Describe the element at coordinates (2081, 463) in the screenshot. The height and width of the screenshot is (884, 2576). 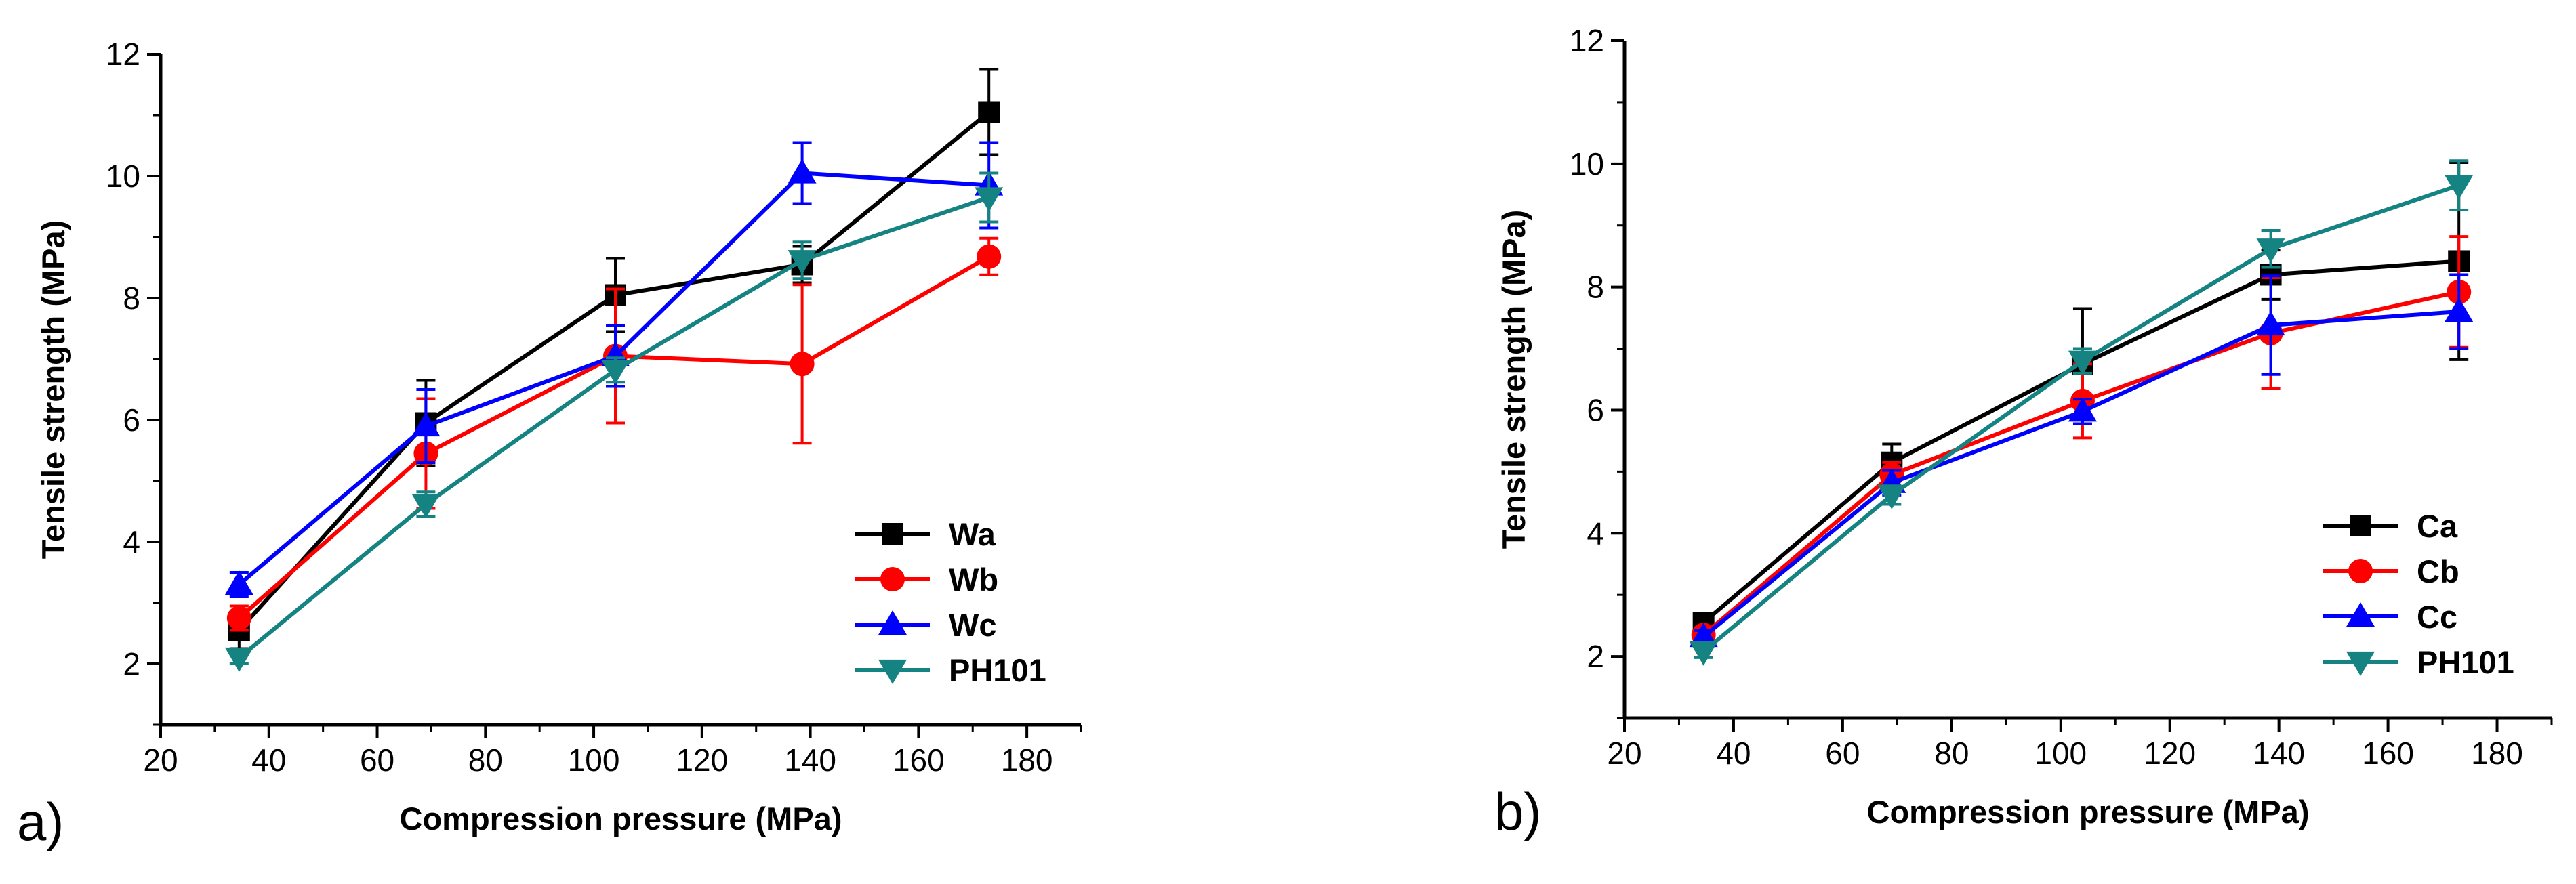
I see `series-line` at that location.